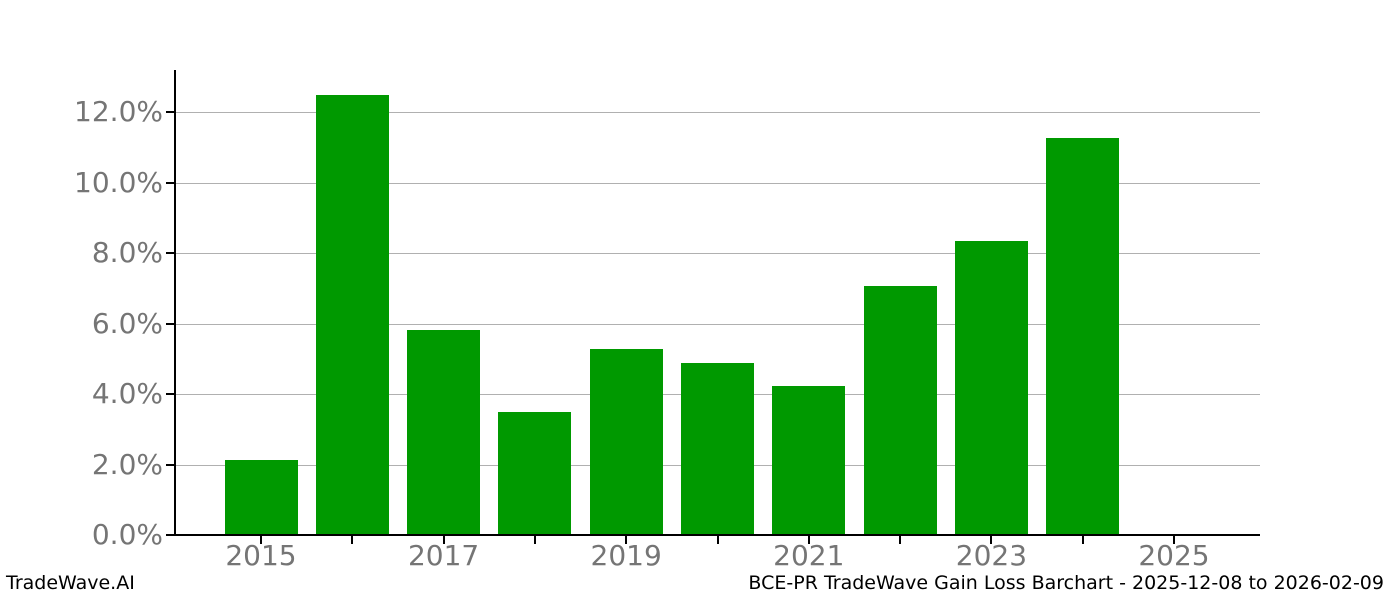 The width and height of the screenshot is (1400, 600). What do you see at coordinates (127, 534) in the screenshot?
I see `y-tick-label: 0.0%` at bounding box center [127, 534].